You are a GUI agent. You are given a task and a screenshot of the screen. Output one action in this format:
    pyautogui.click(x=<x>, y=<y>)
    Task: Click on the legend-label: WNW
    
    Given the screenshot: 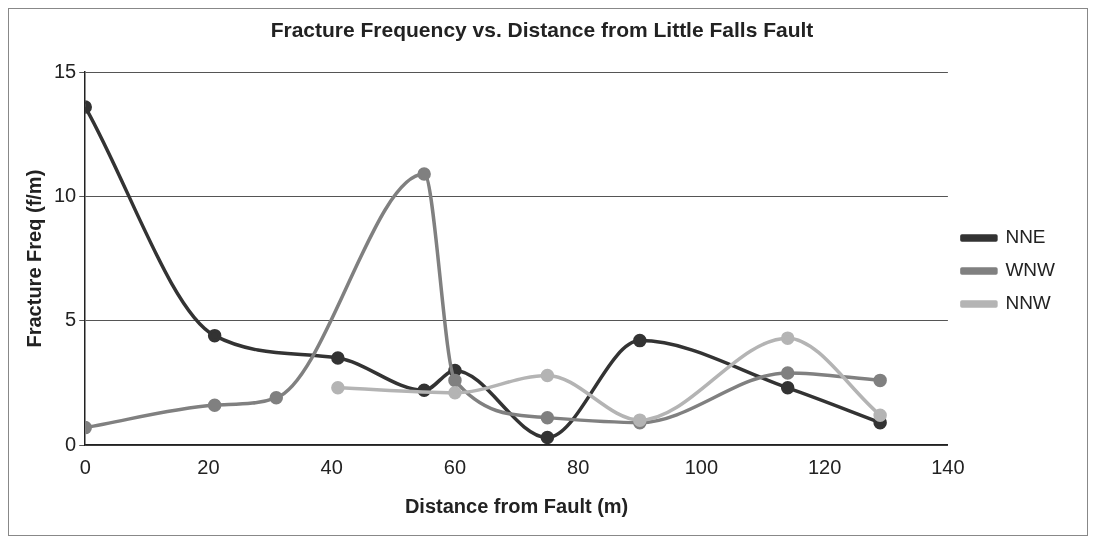 What is the action you would take?
    pyautogui.click(x=1030, y=270)
    